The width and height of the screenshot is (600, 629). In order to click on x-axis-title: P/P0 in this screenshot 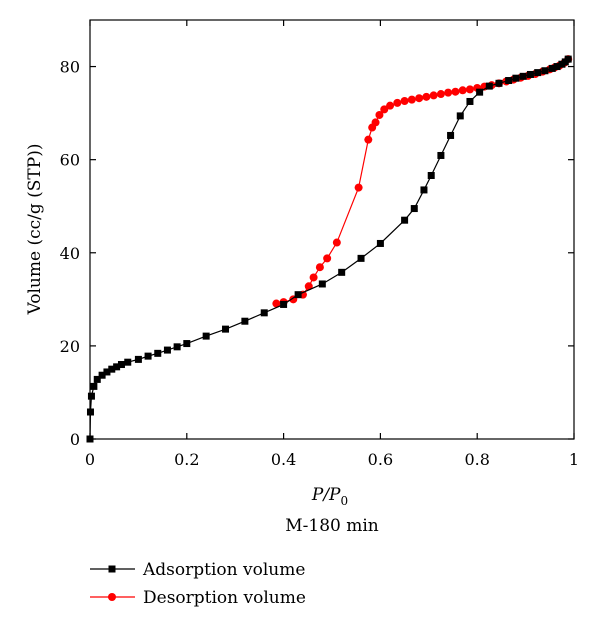, I will do `click(329, 496)`.